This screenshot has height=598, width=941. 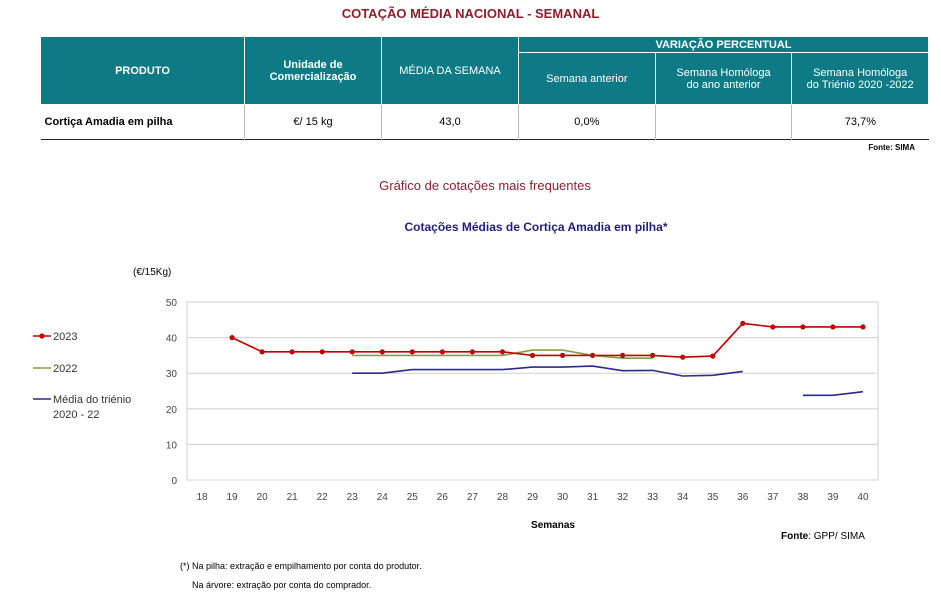 What do you see at coordinates (470, 13) in the screenshot?
I see `page-title: COTAÇÃO MÉDIA NACIONAL - SEMANAL` at bounding box center [470, 13].